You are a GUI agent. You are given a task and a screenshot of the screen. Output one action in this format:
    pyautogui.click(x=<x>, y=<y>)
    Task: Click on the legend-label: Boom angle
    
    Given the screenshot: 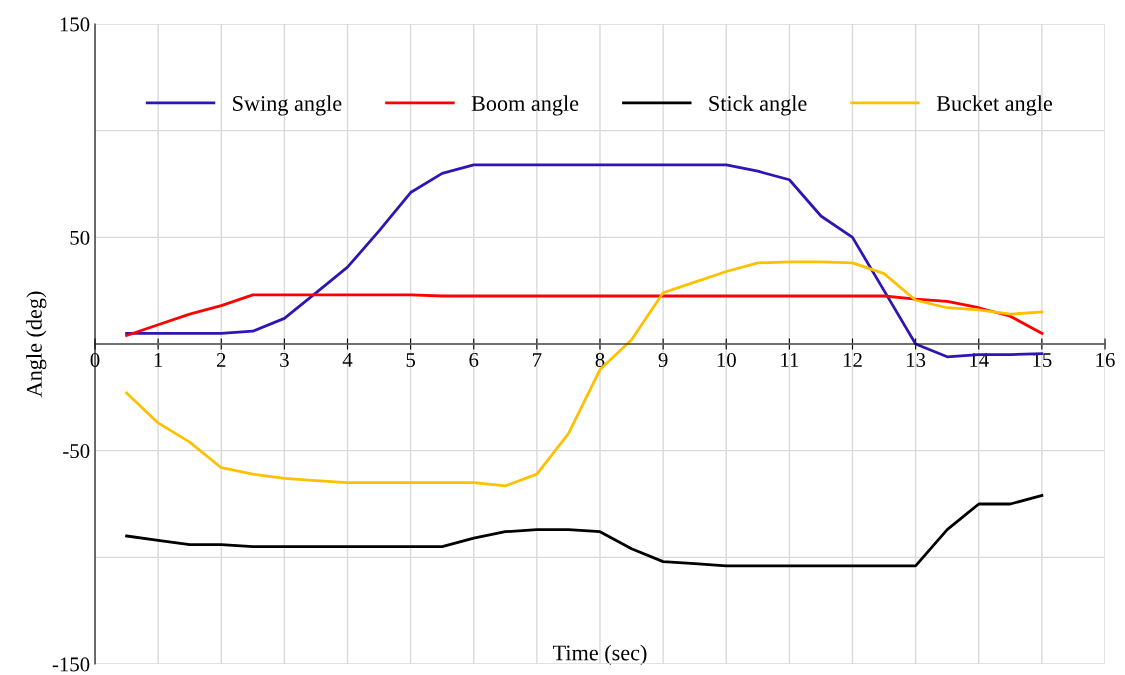 What is the action you would take?
    pyautogui.click(x=525, y=105)
    